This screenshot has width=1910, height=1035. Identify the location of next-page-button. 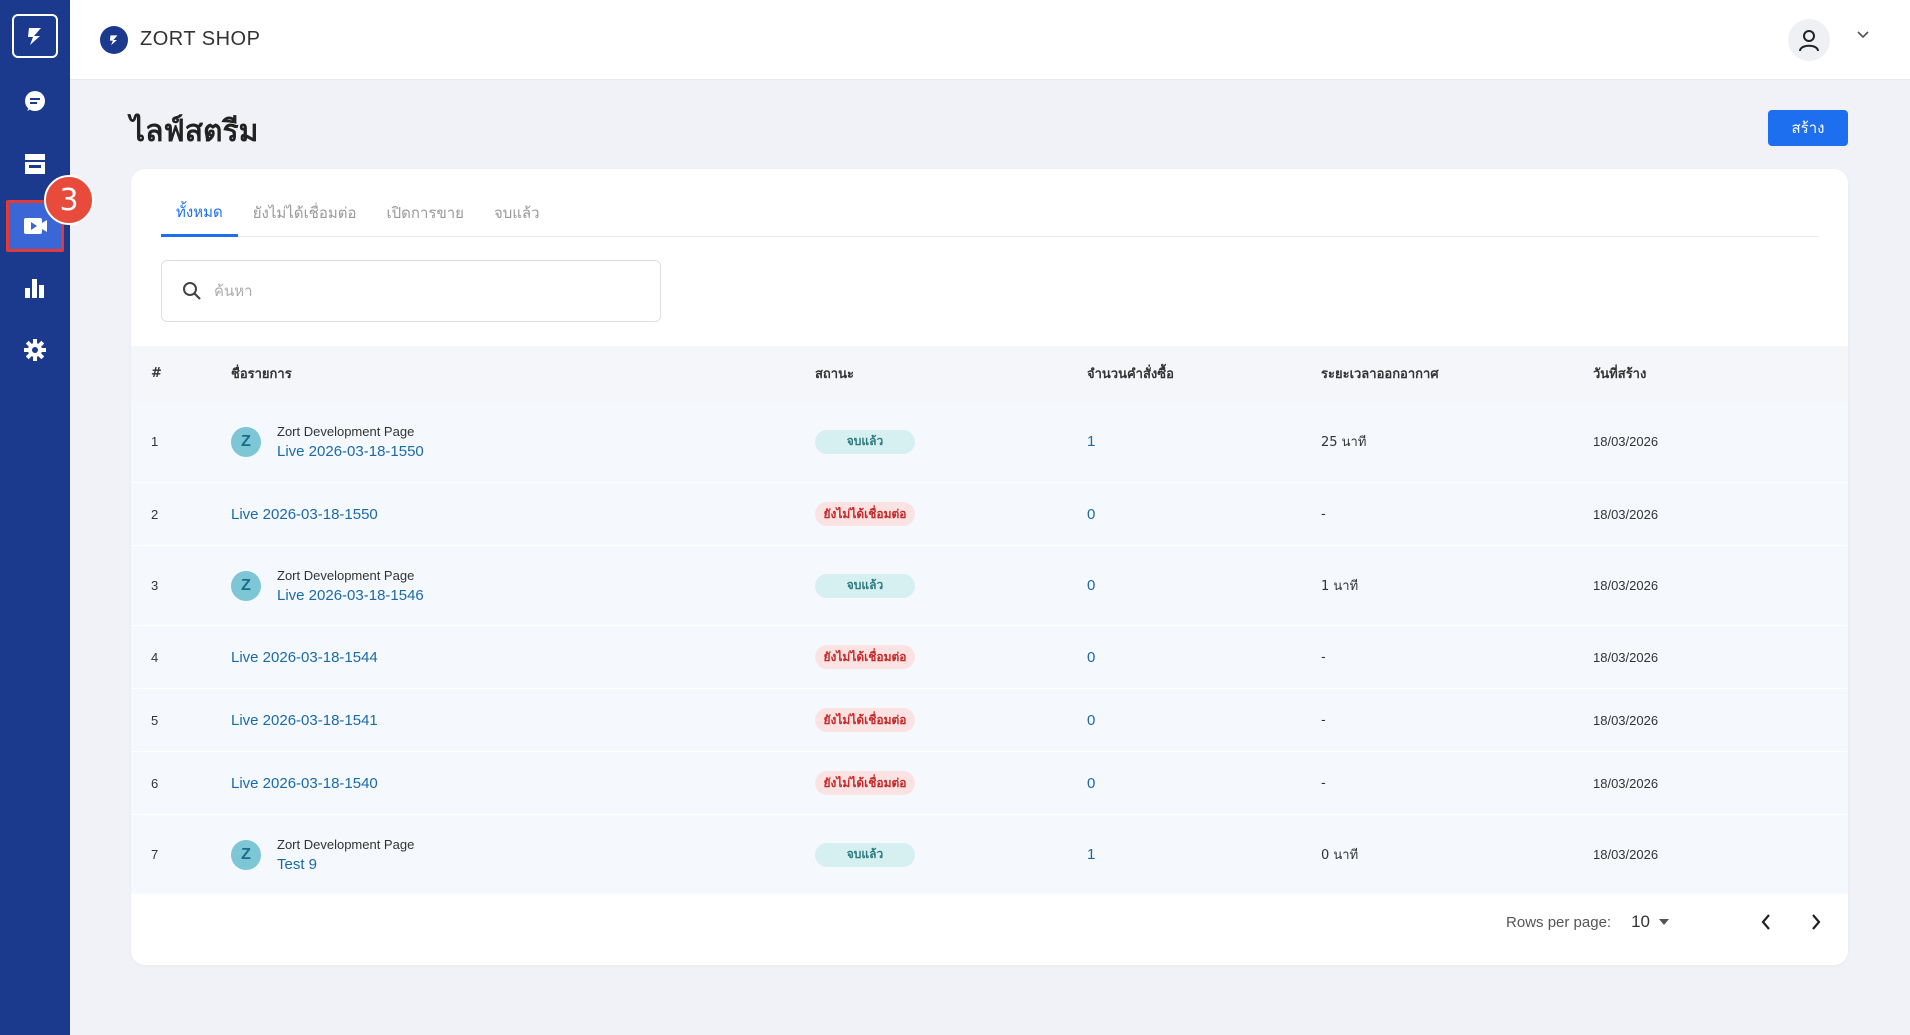
(1816, 922).